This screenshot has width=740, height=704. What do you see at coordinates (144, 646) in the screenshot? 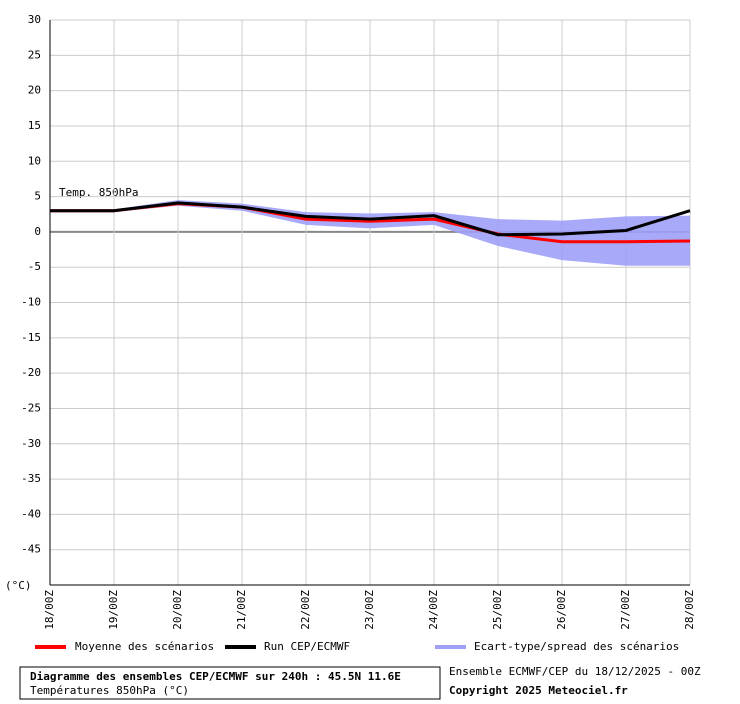
I see `legend-label: Moyenne des scénarios` at bounding box center [144, 646].